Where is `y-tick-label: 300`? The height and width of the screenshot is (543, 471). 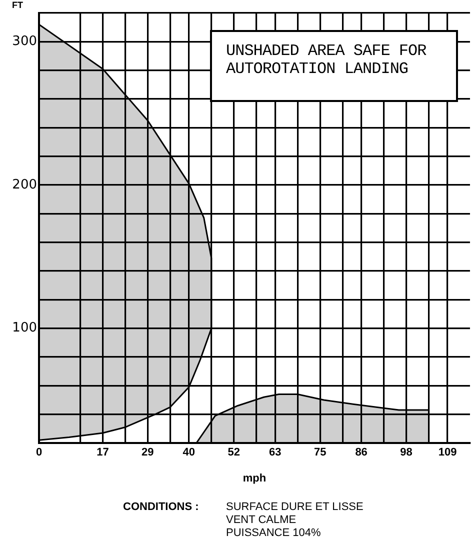 y-tick-label: 300 is located at coordinates (24, 42).